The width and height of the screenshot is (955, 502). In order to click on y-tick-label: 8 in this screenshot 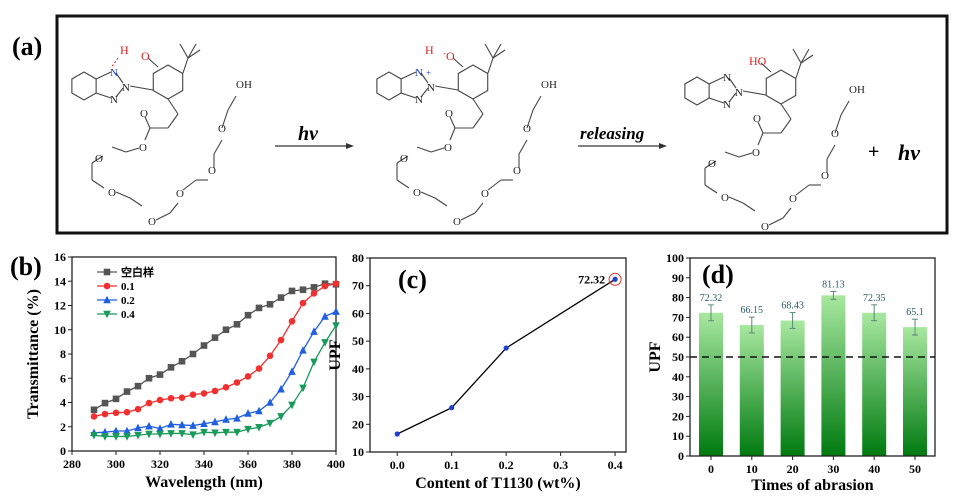, I will do `click(63, 354)`.